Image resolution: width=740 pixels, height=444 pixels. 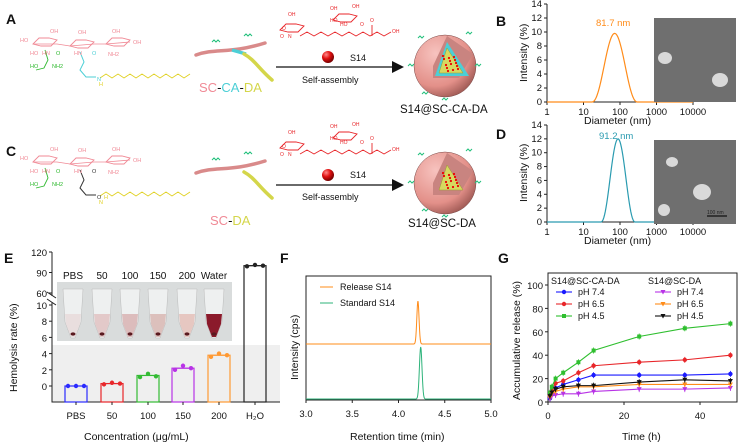 What do you see at coordinates (524, 173) in the screenshot?
I see `y-axis-title-d: Intensity (%)` at bounding box center [524, 173].